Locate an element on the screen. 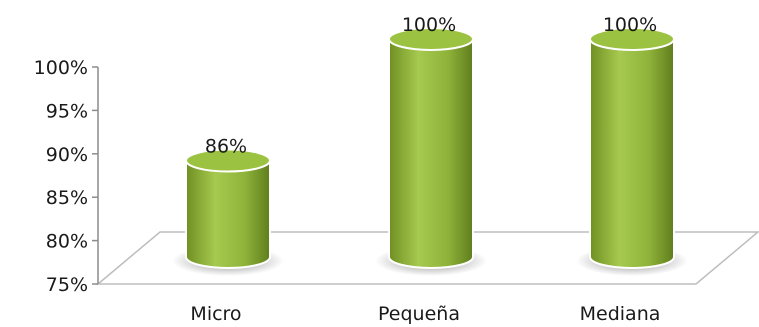  y-tick-label: 90% is located at coordinates (67, 155).